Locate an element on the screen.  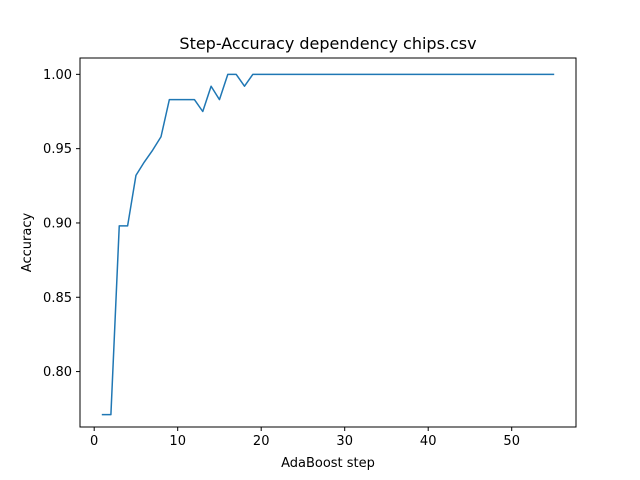
y-axis-label: Accuracy is located at coordinates (27, 243).